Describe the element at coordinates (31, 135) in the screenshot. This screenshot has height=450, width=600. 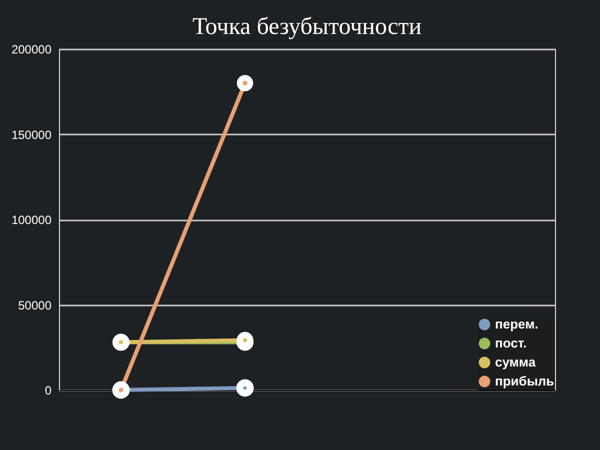
I see `y-tick-label: 150000` at that location.